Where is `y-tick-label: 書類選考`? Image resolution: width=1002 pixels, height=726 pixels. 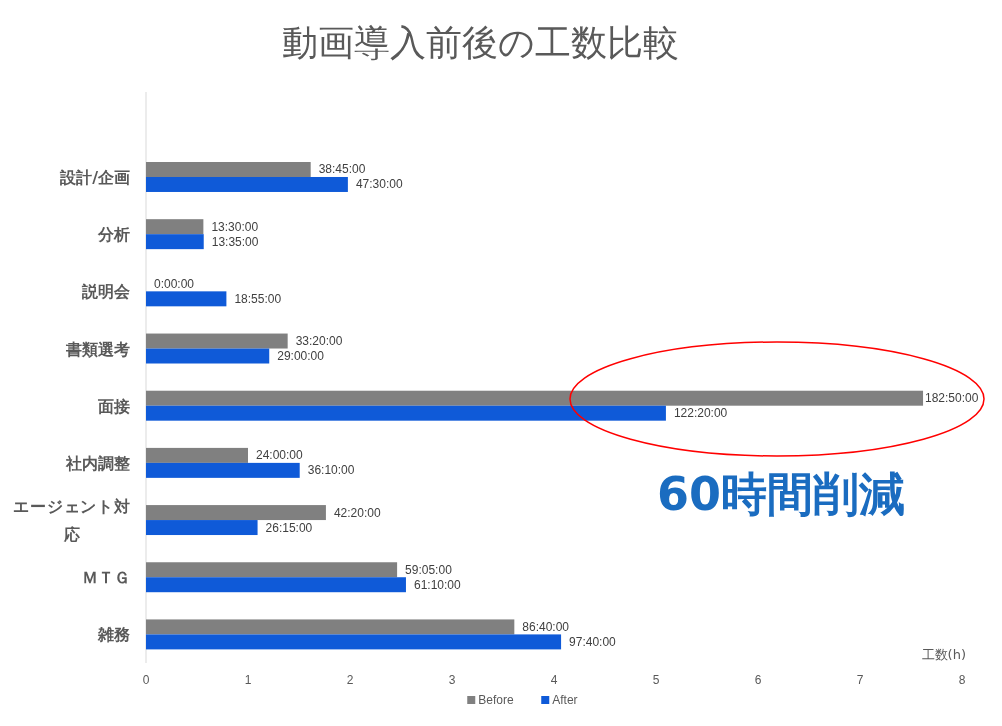
y-tick-label: 書類選考 is located at coordinates (97, 349).